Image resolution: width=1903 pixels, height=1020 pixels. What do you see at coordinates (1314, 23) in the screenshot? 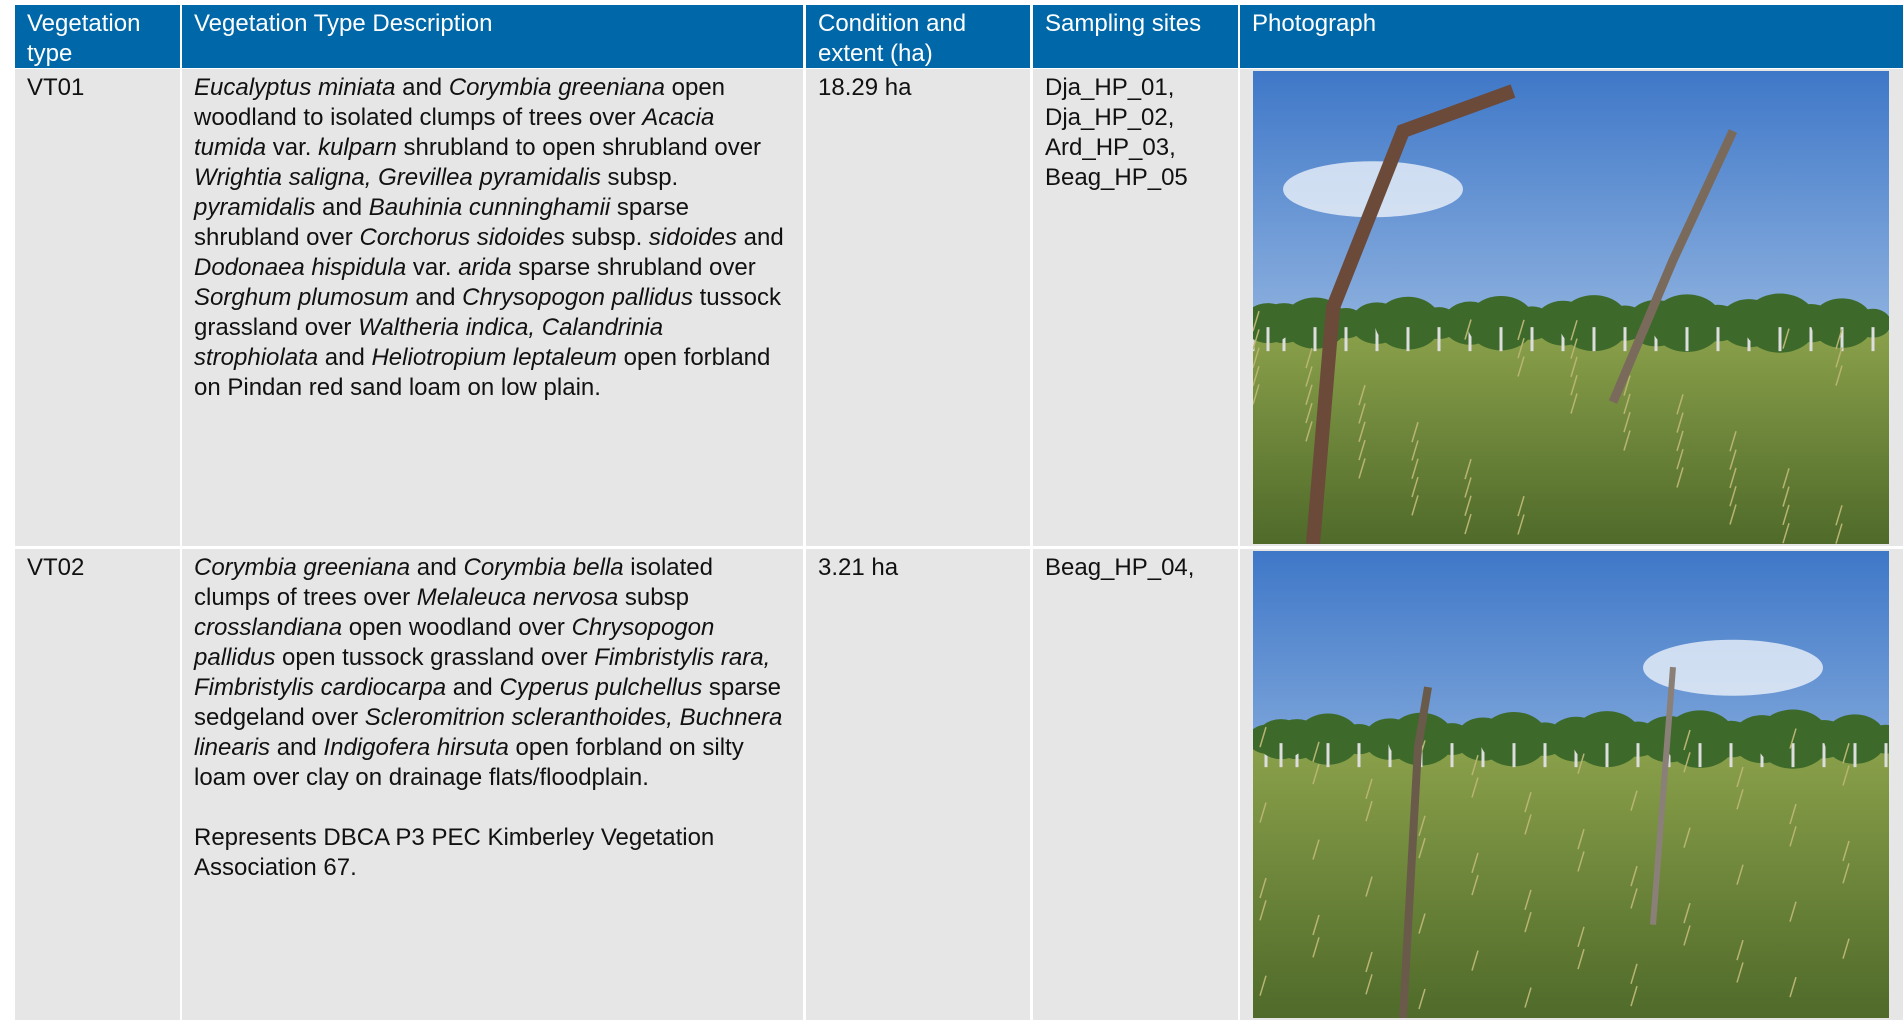
I see `header-text: Photograph` at bounding box center [1314, 23].